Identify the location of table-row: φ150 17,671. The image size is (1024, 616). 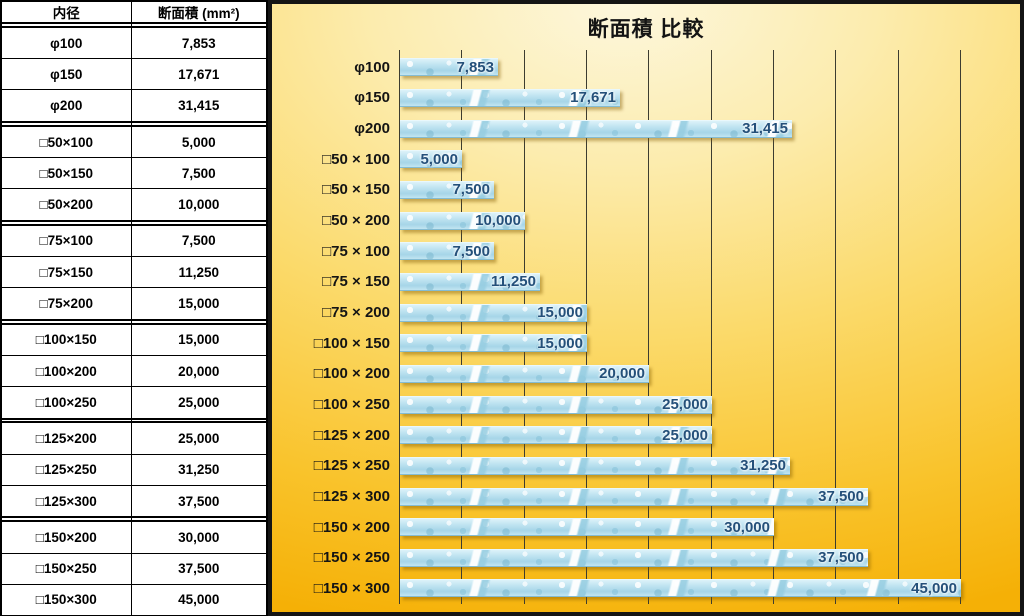
(134, 74).